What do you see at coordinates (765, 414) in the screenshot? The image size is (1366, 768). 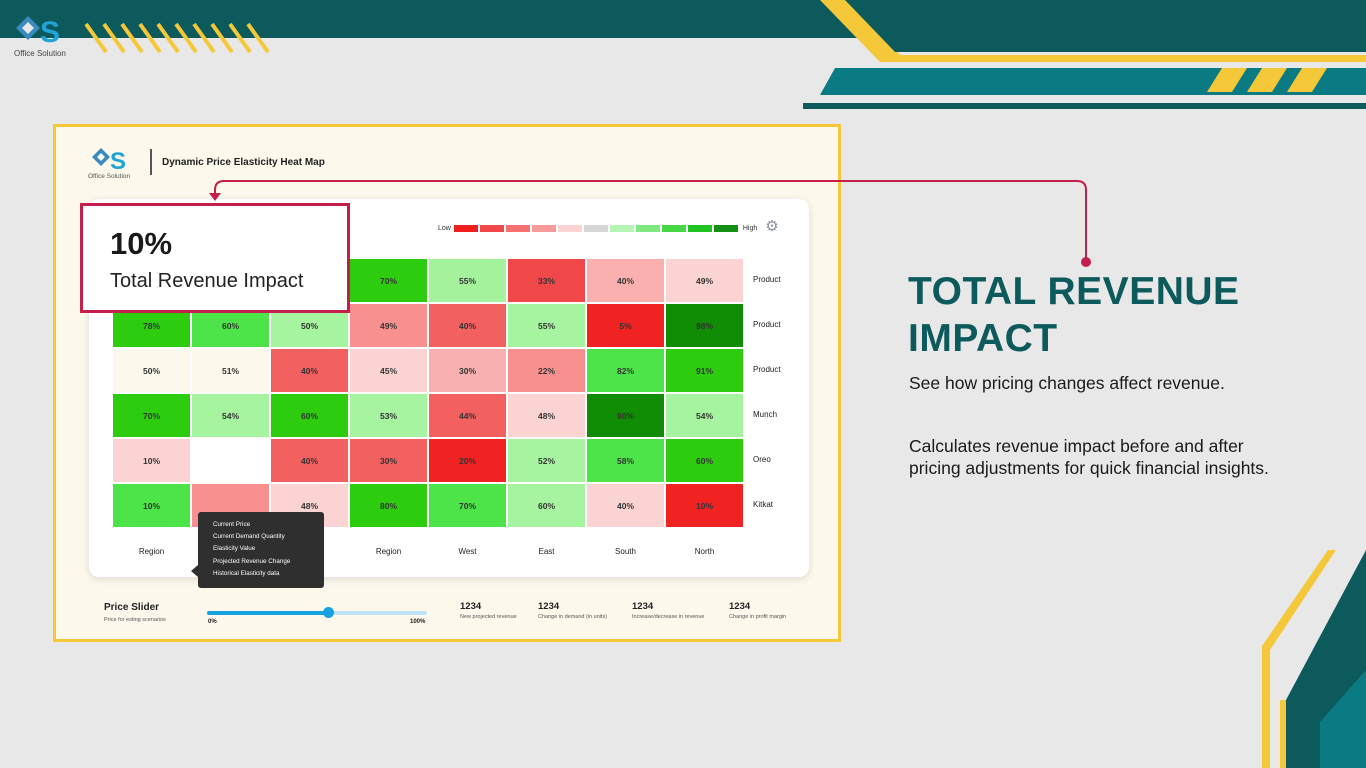 I see `row-label: Munch` at bounding box center [765, 414].